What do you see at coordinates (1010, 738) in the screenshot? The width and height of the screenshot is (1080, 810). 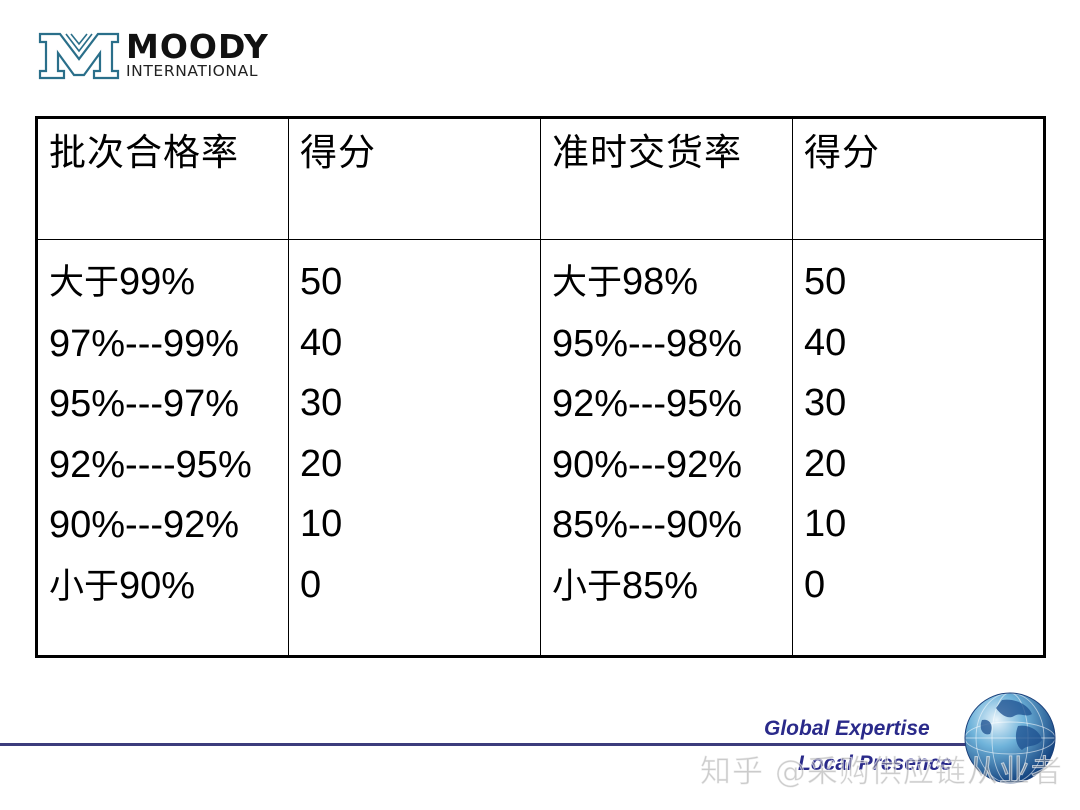 I see `globe-icon` at bounding box center [1010, 738].